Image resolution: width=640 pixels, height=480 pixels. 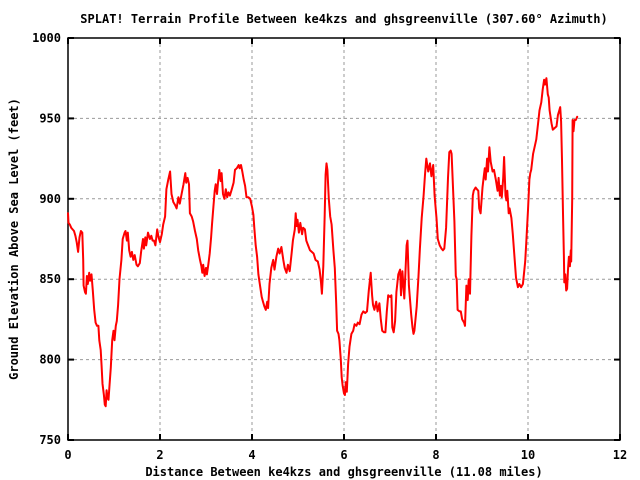 I want to click on y-axis-label: Ground Elevation Above Sea Level (feet), so click(x=14, y=239).